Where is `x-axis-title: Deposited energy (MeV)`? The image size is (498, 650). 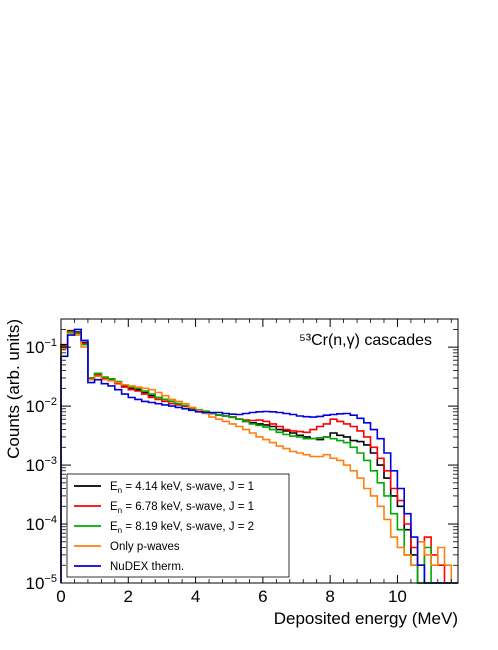
x-axis-title: Deposited energy (MeV) is located at coordinates (366, 618).